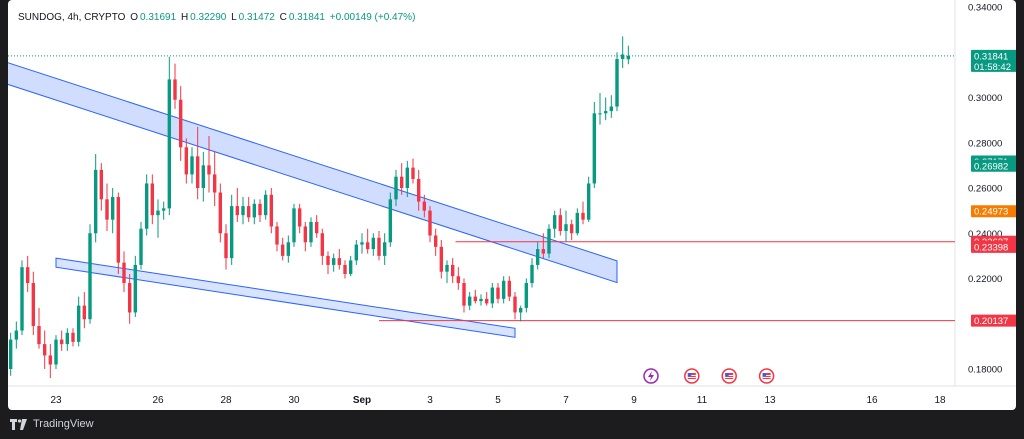 The height and width of the screenshot is (439, 1024). I want to click on channel-lower-band, so click(285, 297).